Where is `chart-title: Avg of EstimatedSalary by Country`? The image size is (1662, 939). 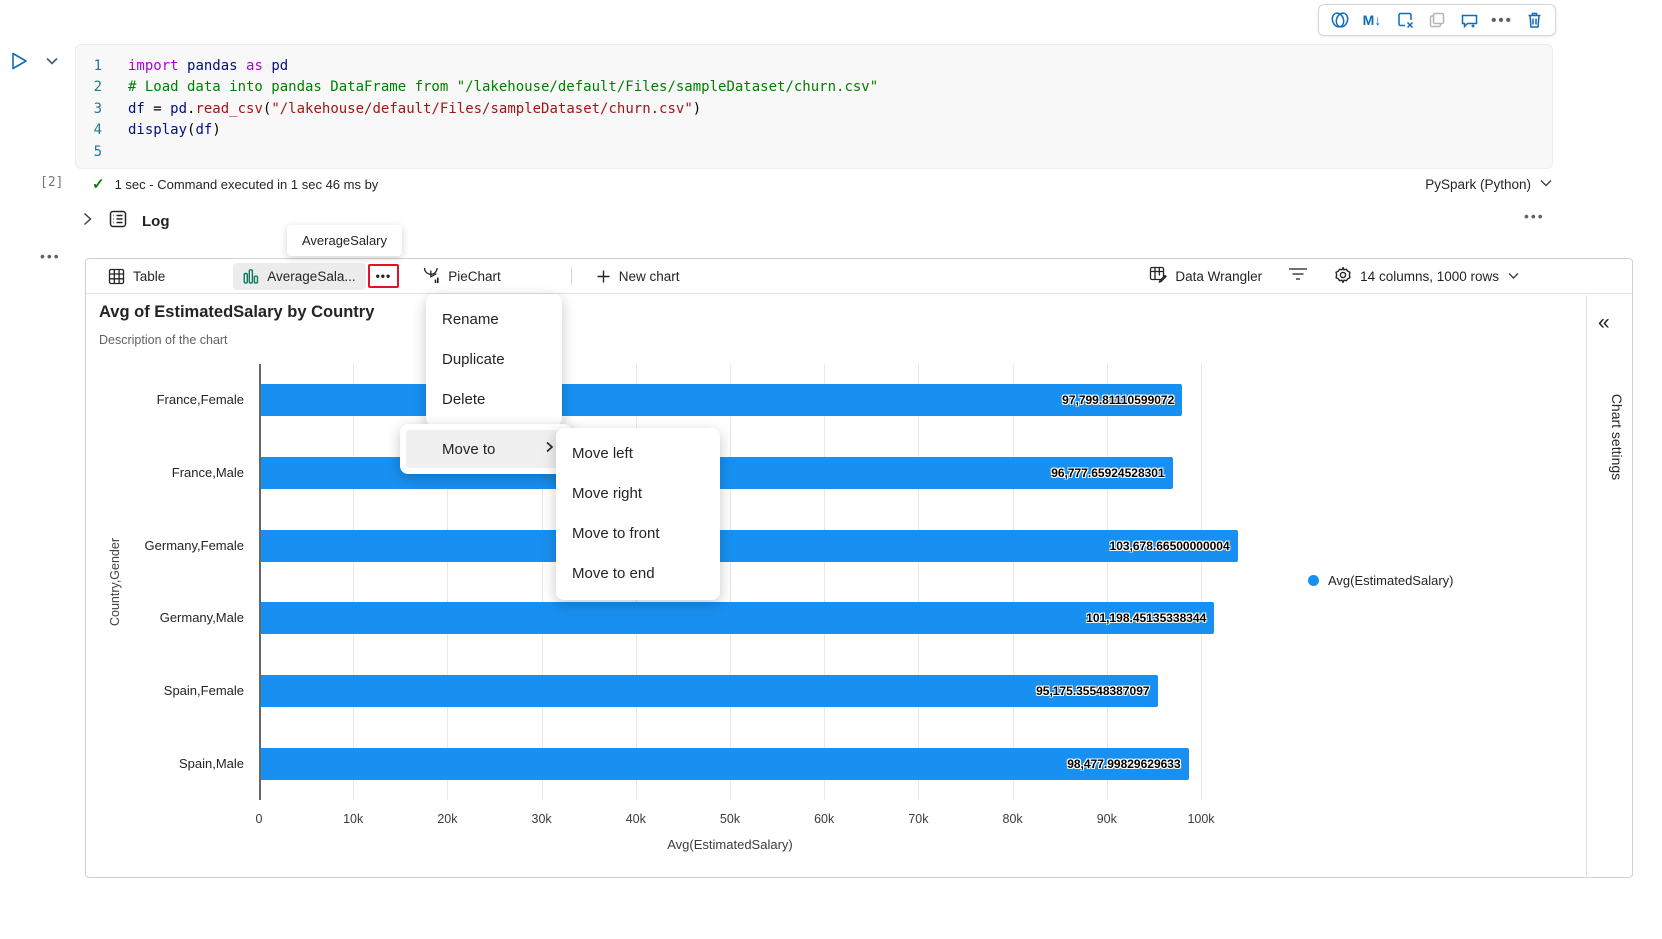
chart-title: Avg of EstimatedSalary by Country is located at coordinates (237, 312).